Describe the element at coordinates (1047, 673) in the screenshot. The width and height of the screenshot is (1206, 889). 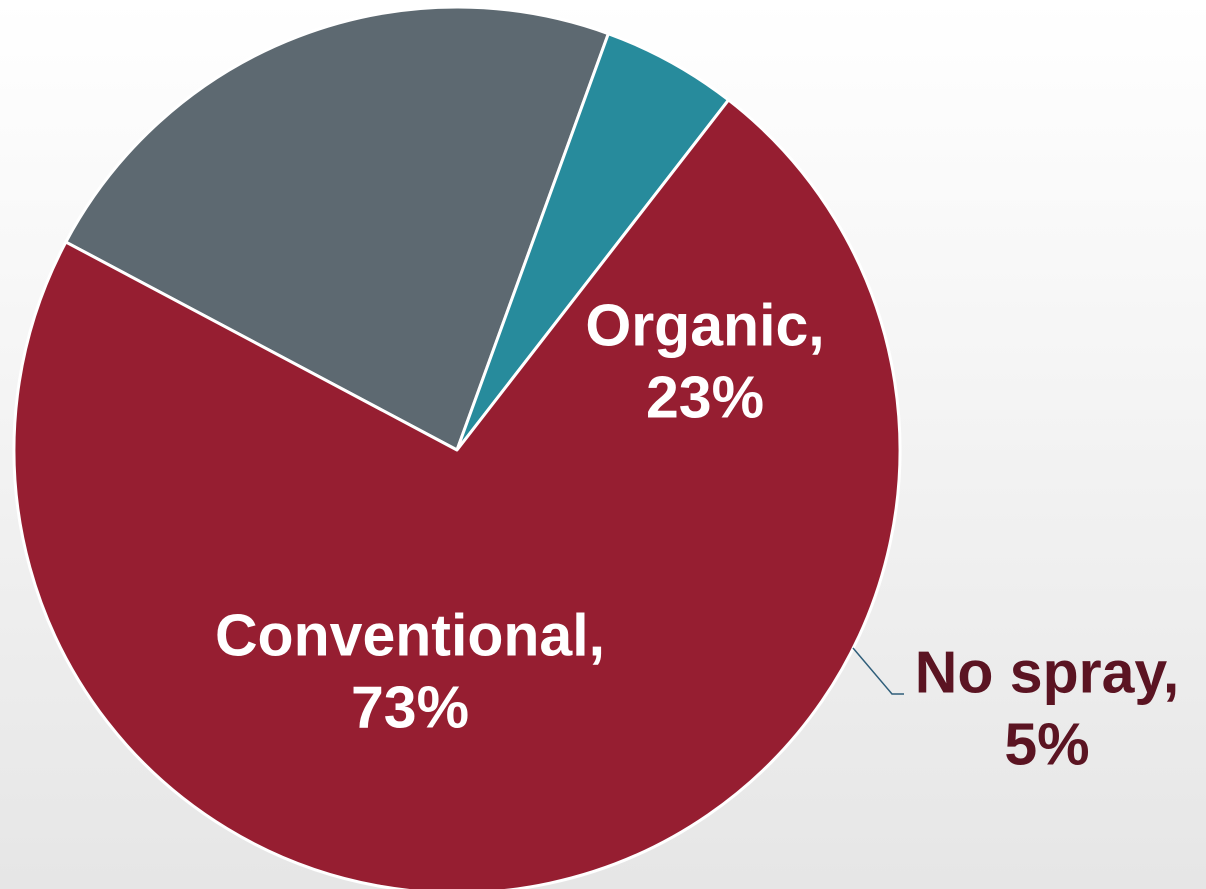
I see `slice-label-name: No spray,` at that location.